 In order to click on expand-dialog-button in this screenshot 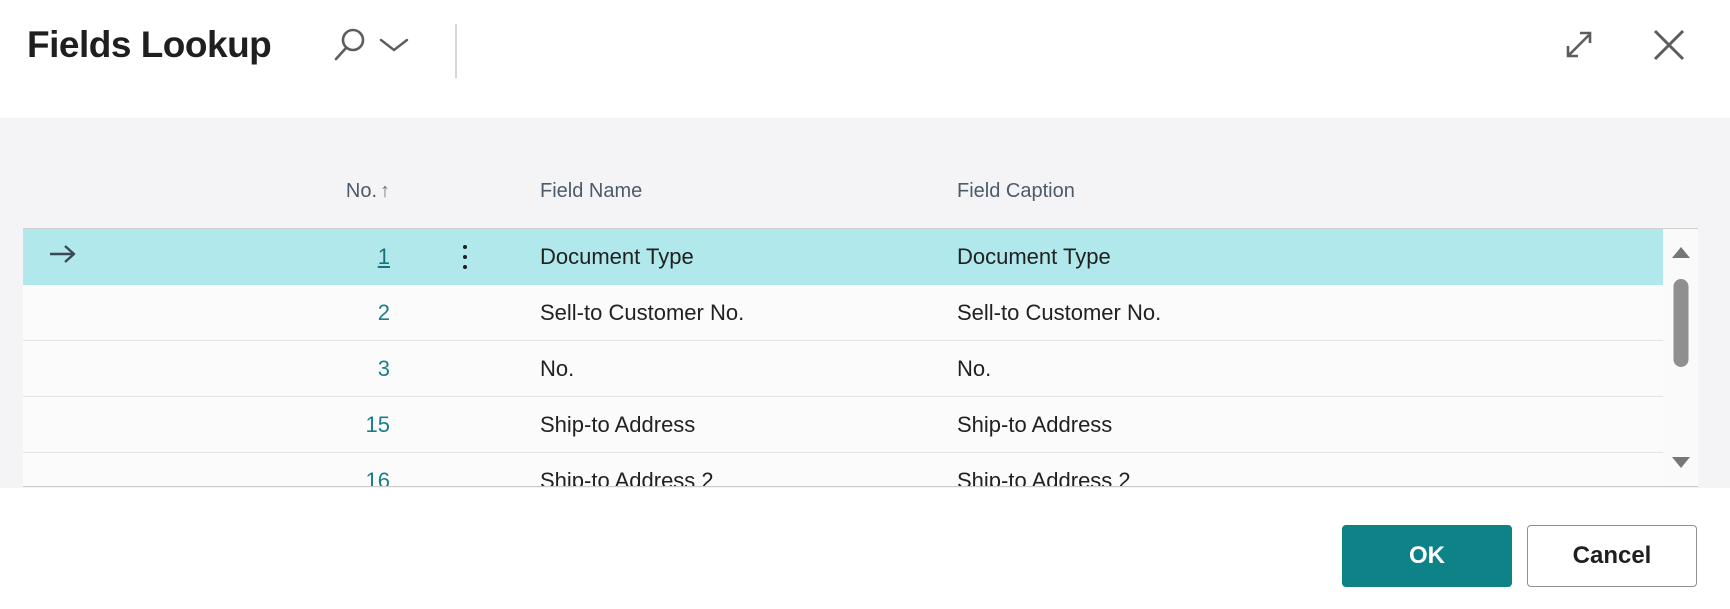, I will do `click(1579, 46)`.